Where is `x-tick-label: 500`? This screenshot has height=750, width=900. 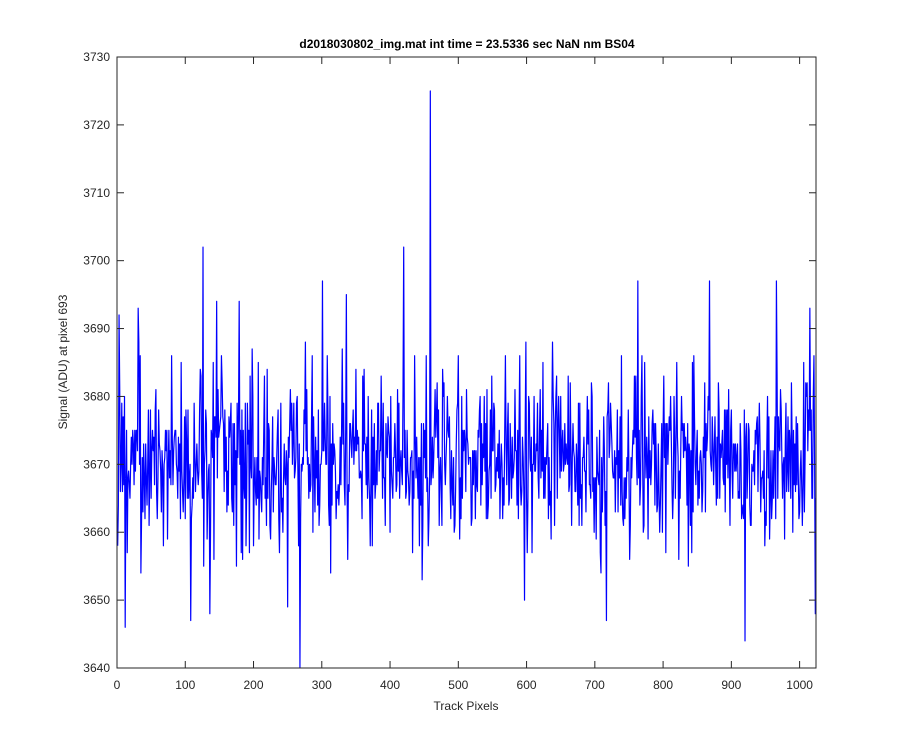 x-tick-label: 500 is located at coordinates (458, 685).